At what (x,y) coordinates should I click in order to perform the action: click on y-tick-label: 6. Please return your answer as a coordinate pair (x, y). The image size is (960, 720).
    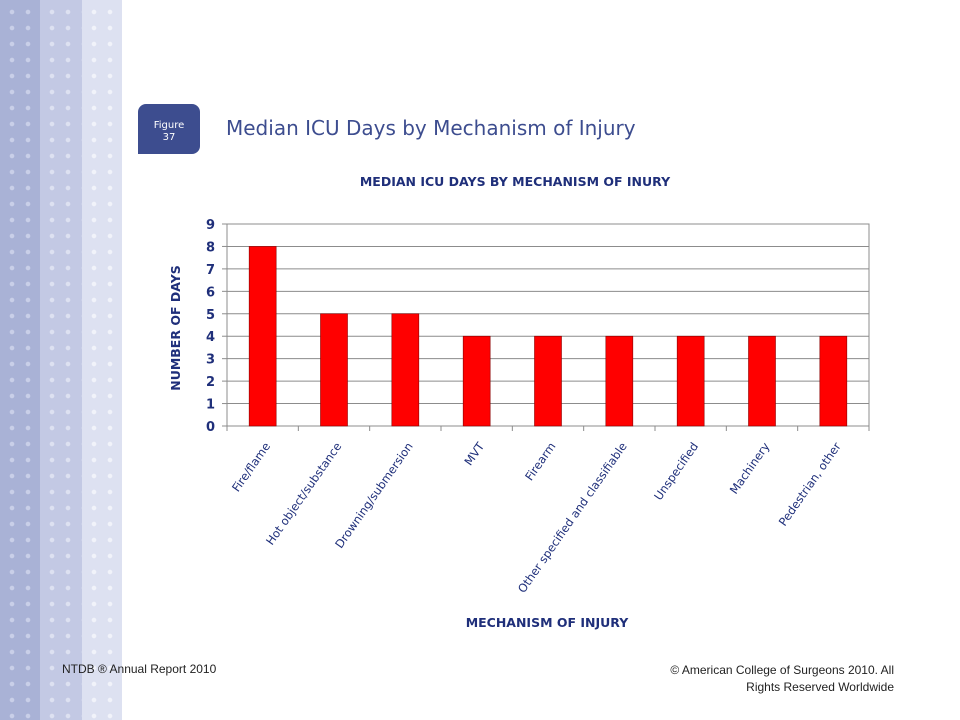
    Looking at the image, I should click on (210, 292).